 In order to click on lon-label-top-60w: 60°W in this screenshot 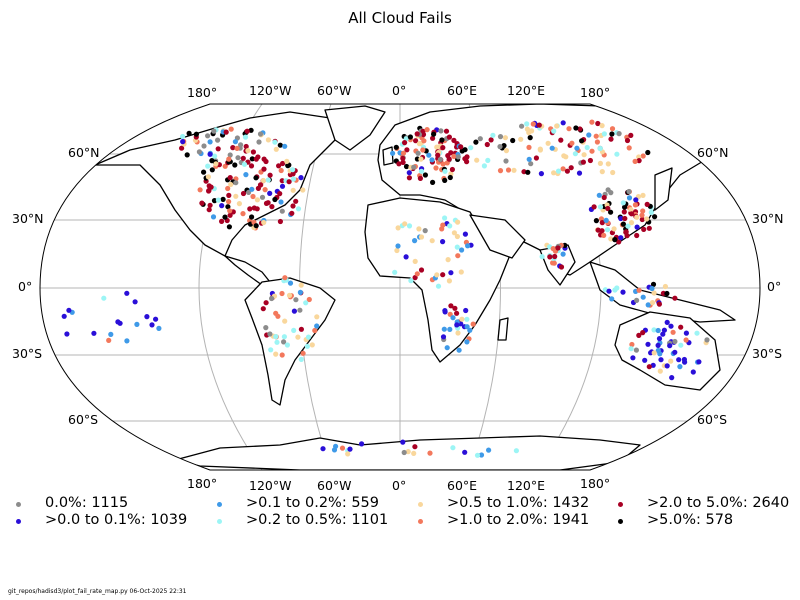, I will do `click(334, 90)`.